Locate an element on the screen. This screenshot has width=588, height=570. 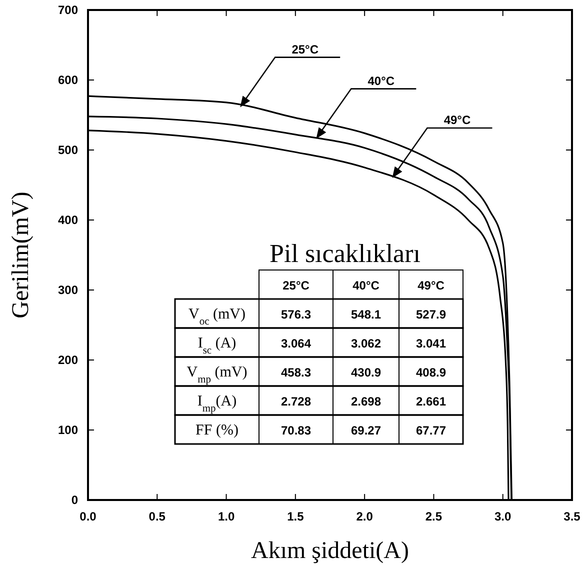
annotation: 3.062 is located at coordinates (366, 343).